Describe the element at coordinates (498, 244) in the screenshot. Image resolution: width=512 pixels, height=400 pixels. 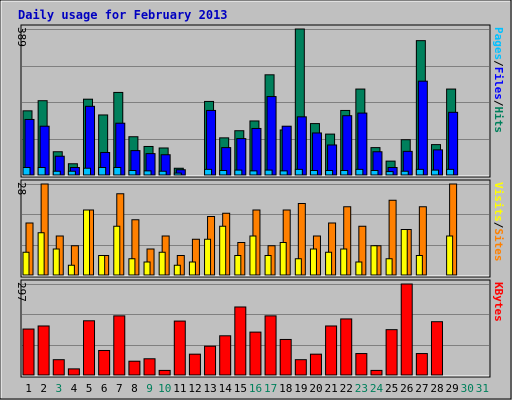
I see `legend-entry: Sites` at that location.